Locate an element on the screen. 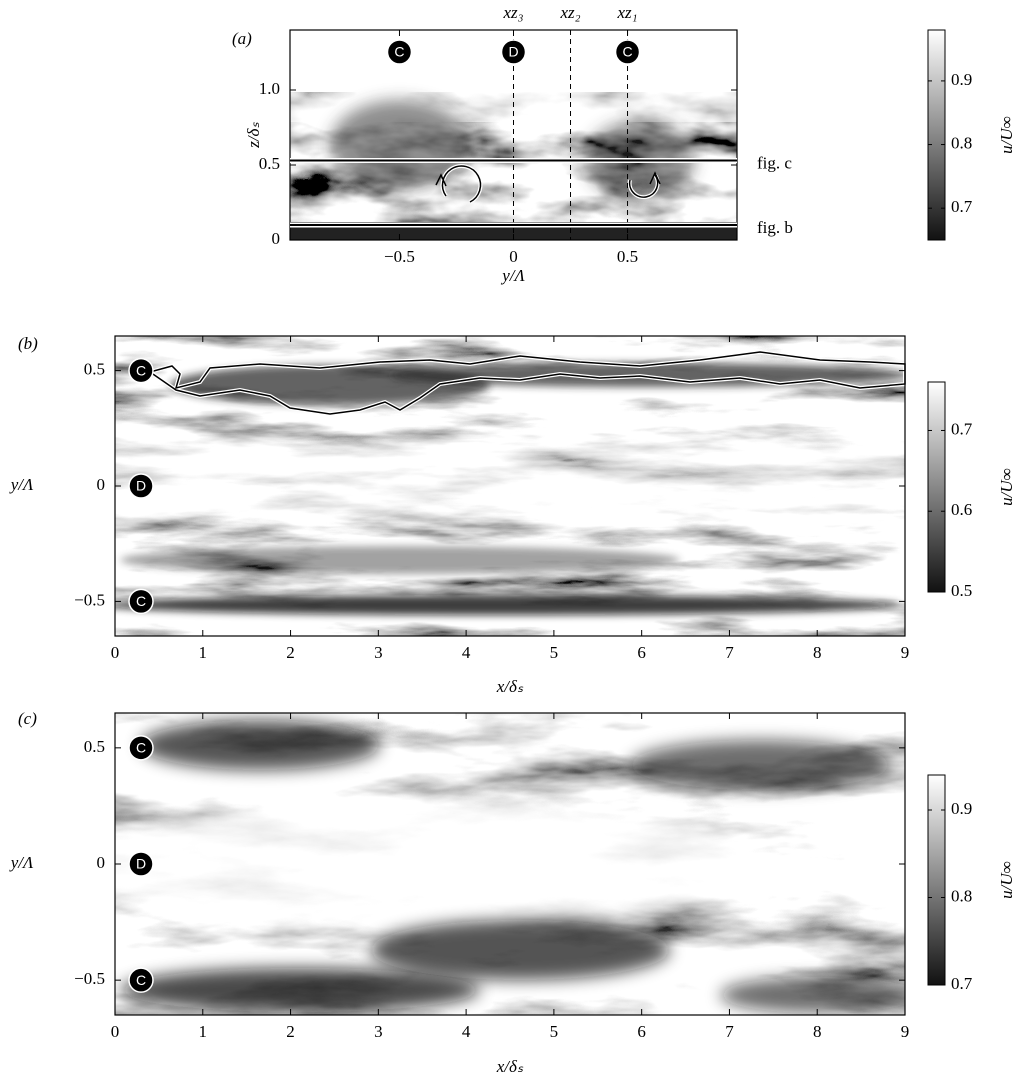 Image resolution: width=1024 pixels, height=1090 pixels. colorbar-tick-label: 0.5 is located at coordinates (961, 590).